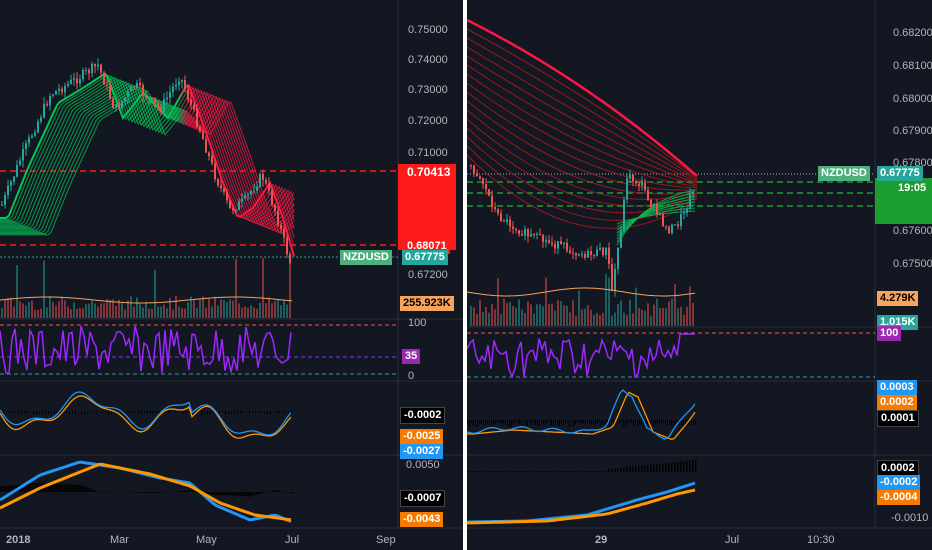 This screenshot has height=550, width=932. I want to click on volume-badge: 255.923K, so click(427, 303).